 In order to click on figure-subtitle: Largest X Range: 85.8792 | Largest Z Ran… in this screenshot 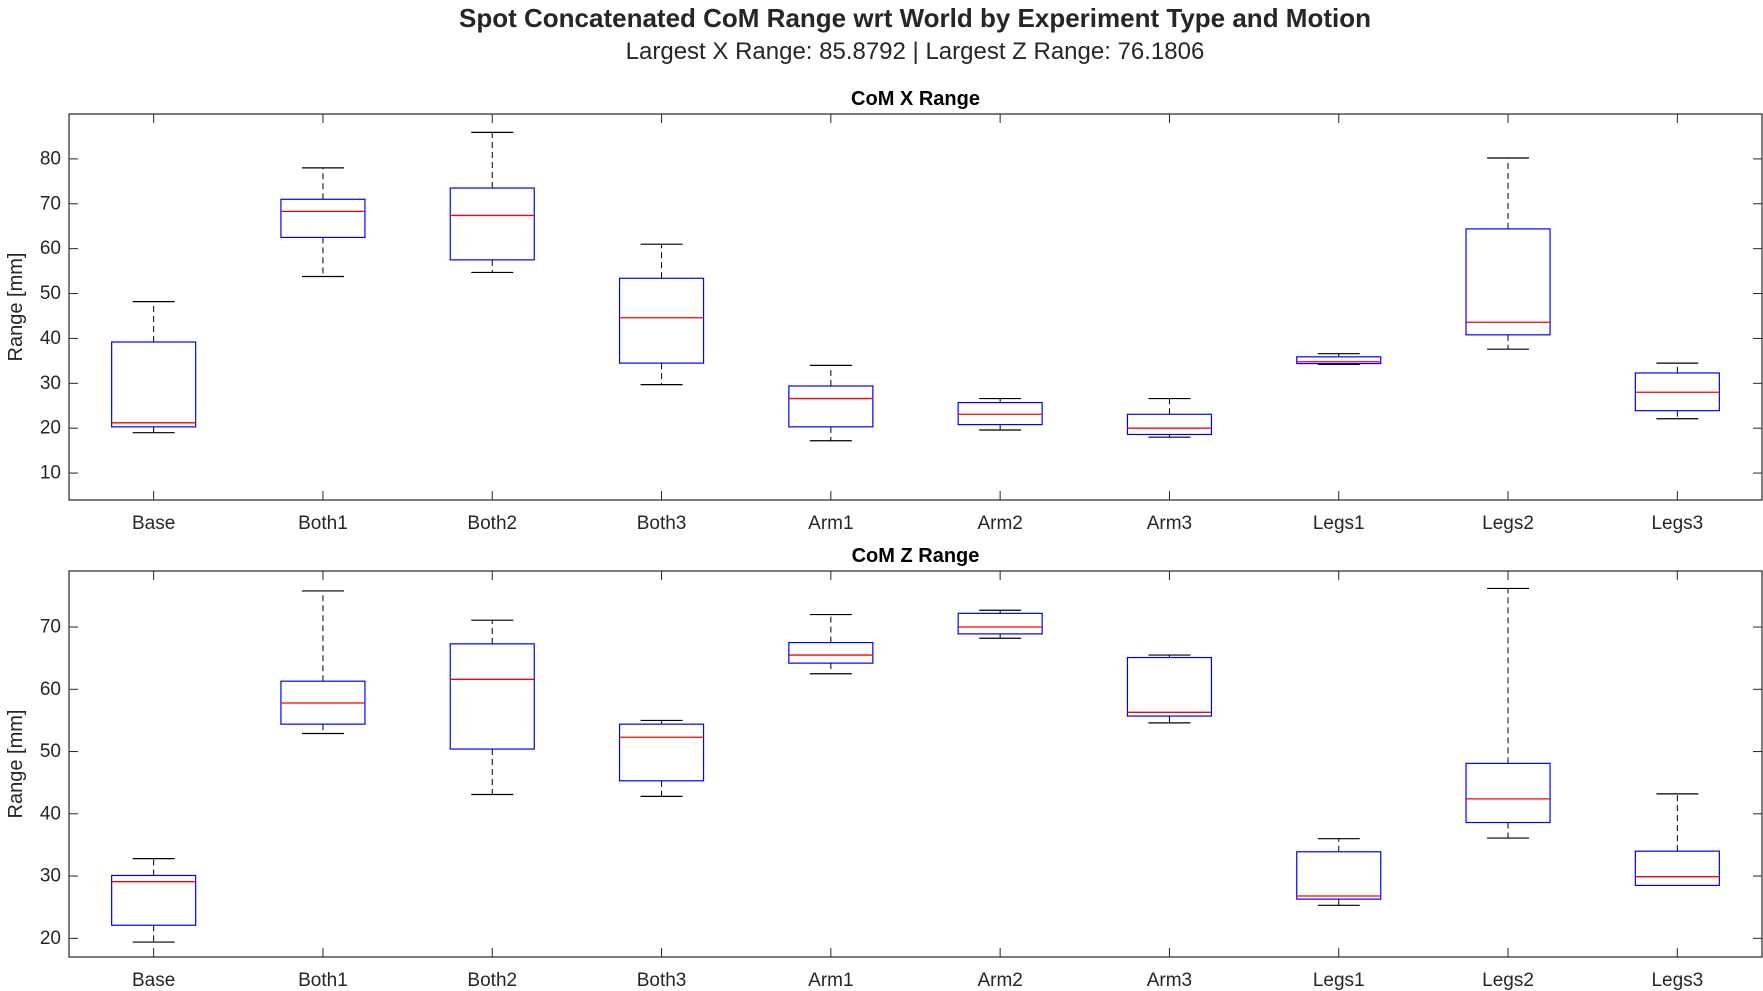, I will do `click(915, 51)`.